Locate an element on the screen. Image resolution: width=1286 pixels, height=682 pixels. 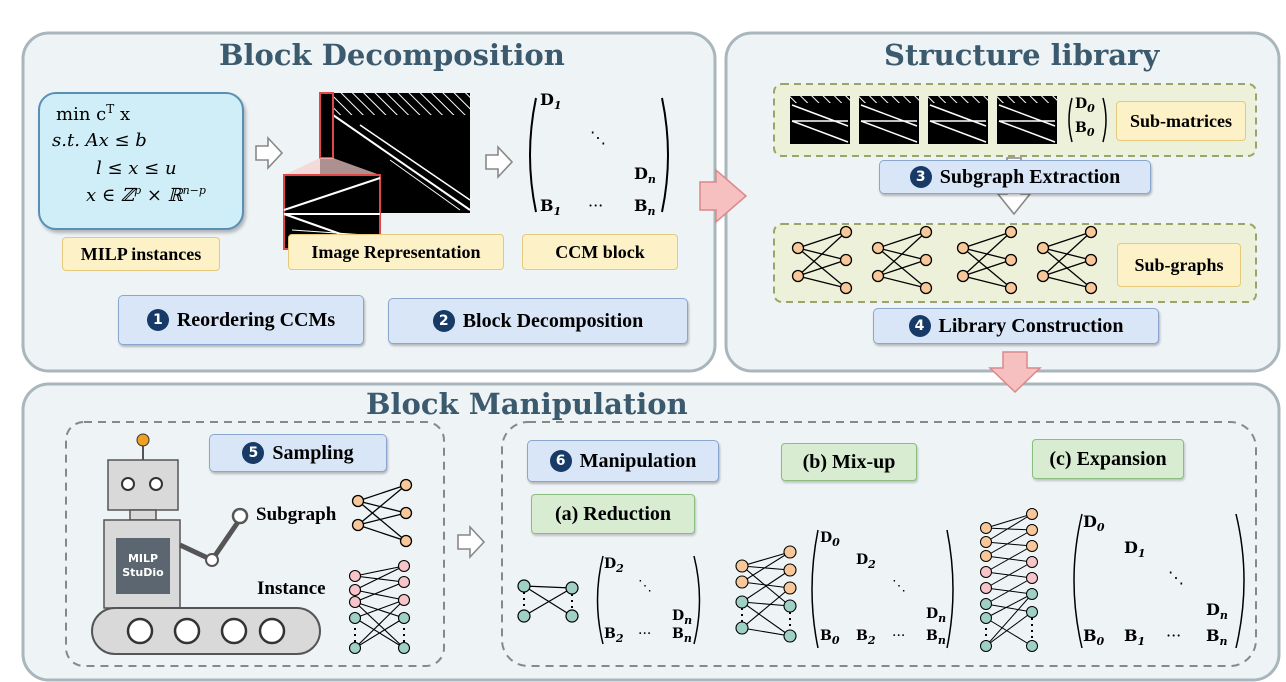
sampling-instance-graph is located at coordinates (379, 607).